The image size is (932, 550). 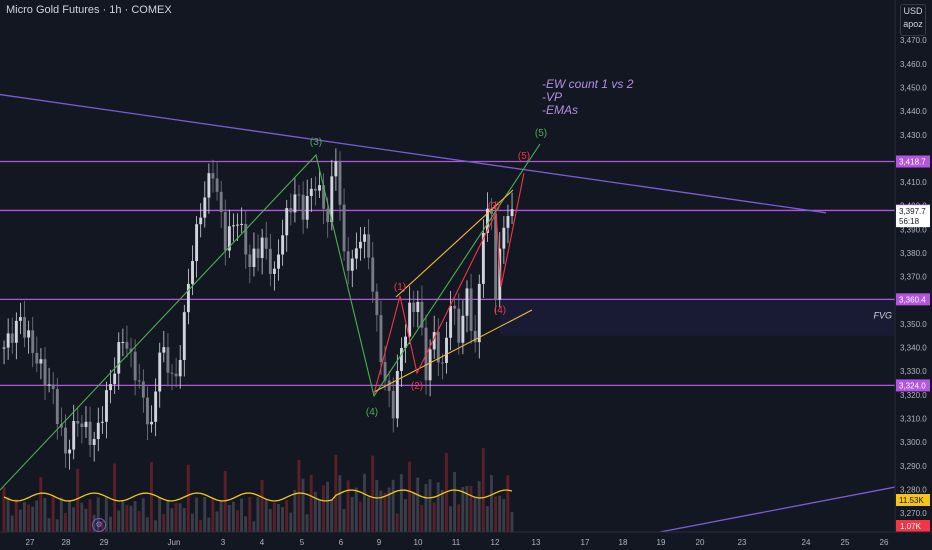 I want to click on price-axis-bg, so click(x=913, y=275).